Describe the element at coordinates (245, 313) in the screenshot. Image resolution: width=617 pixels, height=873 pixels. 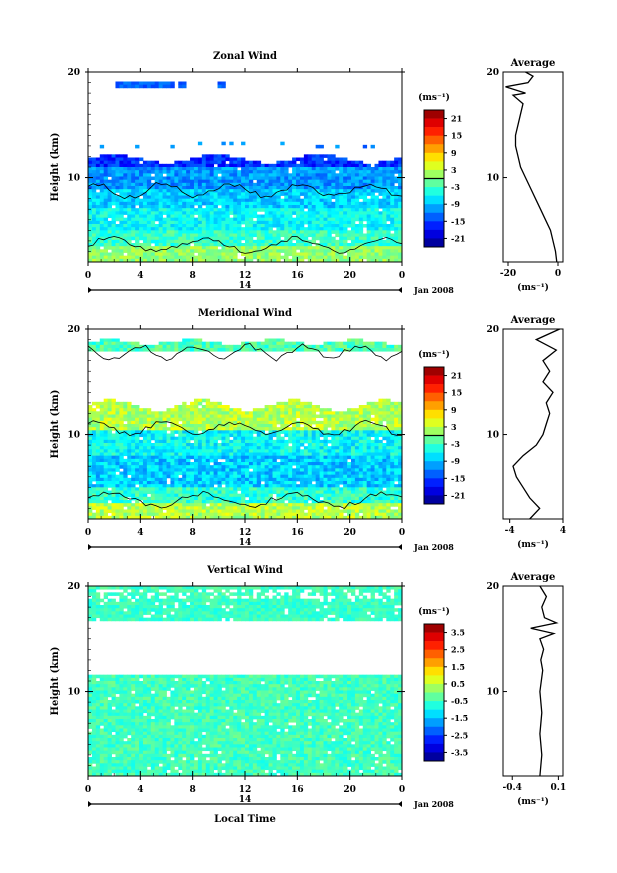
I see `panel-title: Meridional Wind` at that location.